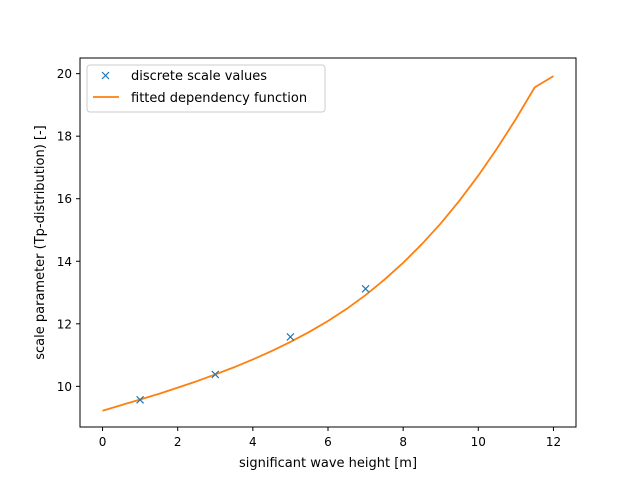 This screenshot has width=640, height=480. What do you see at coordinates (478, 442) in the screenshot?
I see `x-tick-label: 10` at bounding box center [478, 442].